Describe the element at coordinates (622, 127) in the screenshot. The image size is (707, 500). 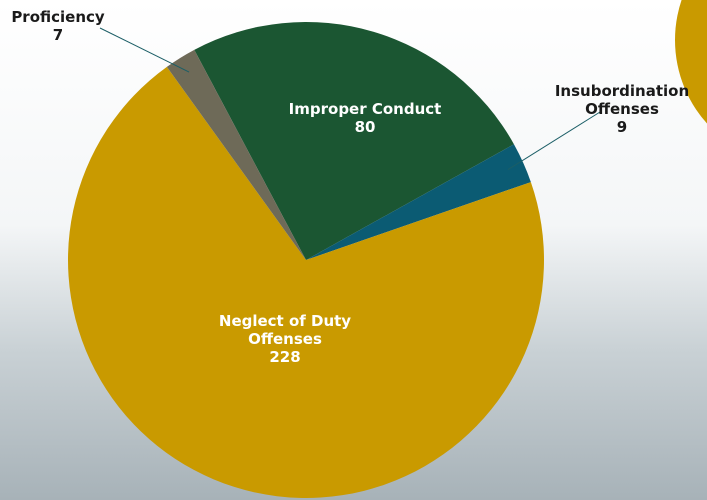
I see `value-label: 9` at that location.